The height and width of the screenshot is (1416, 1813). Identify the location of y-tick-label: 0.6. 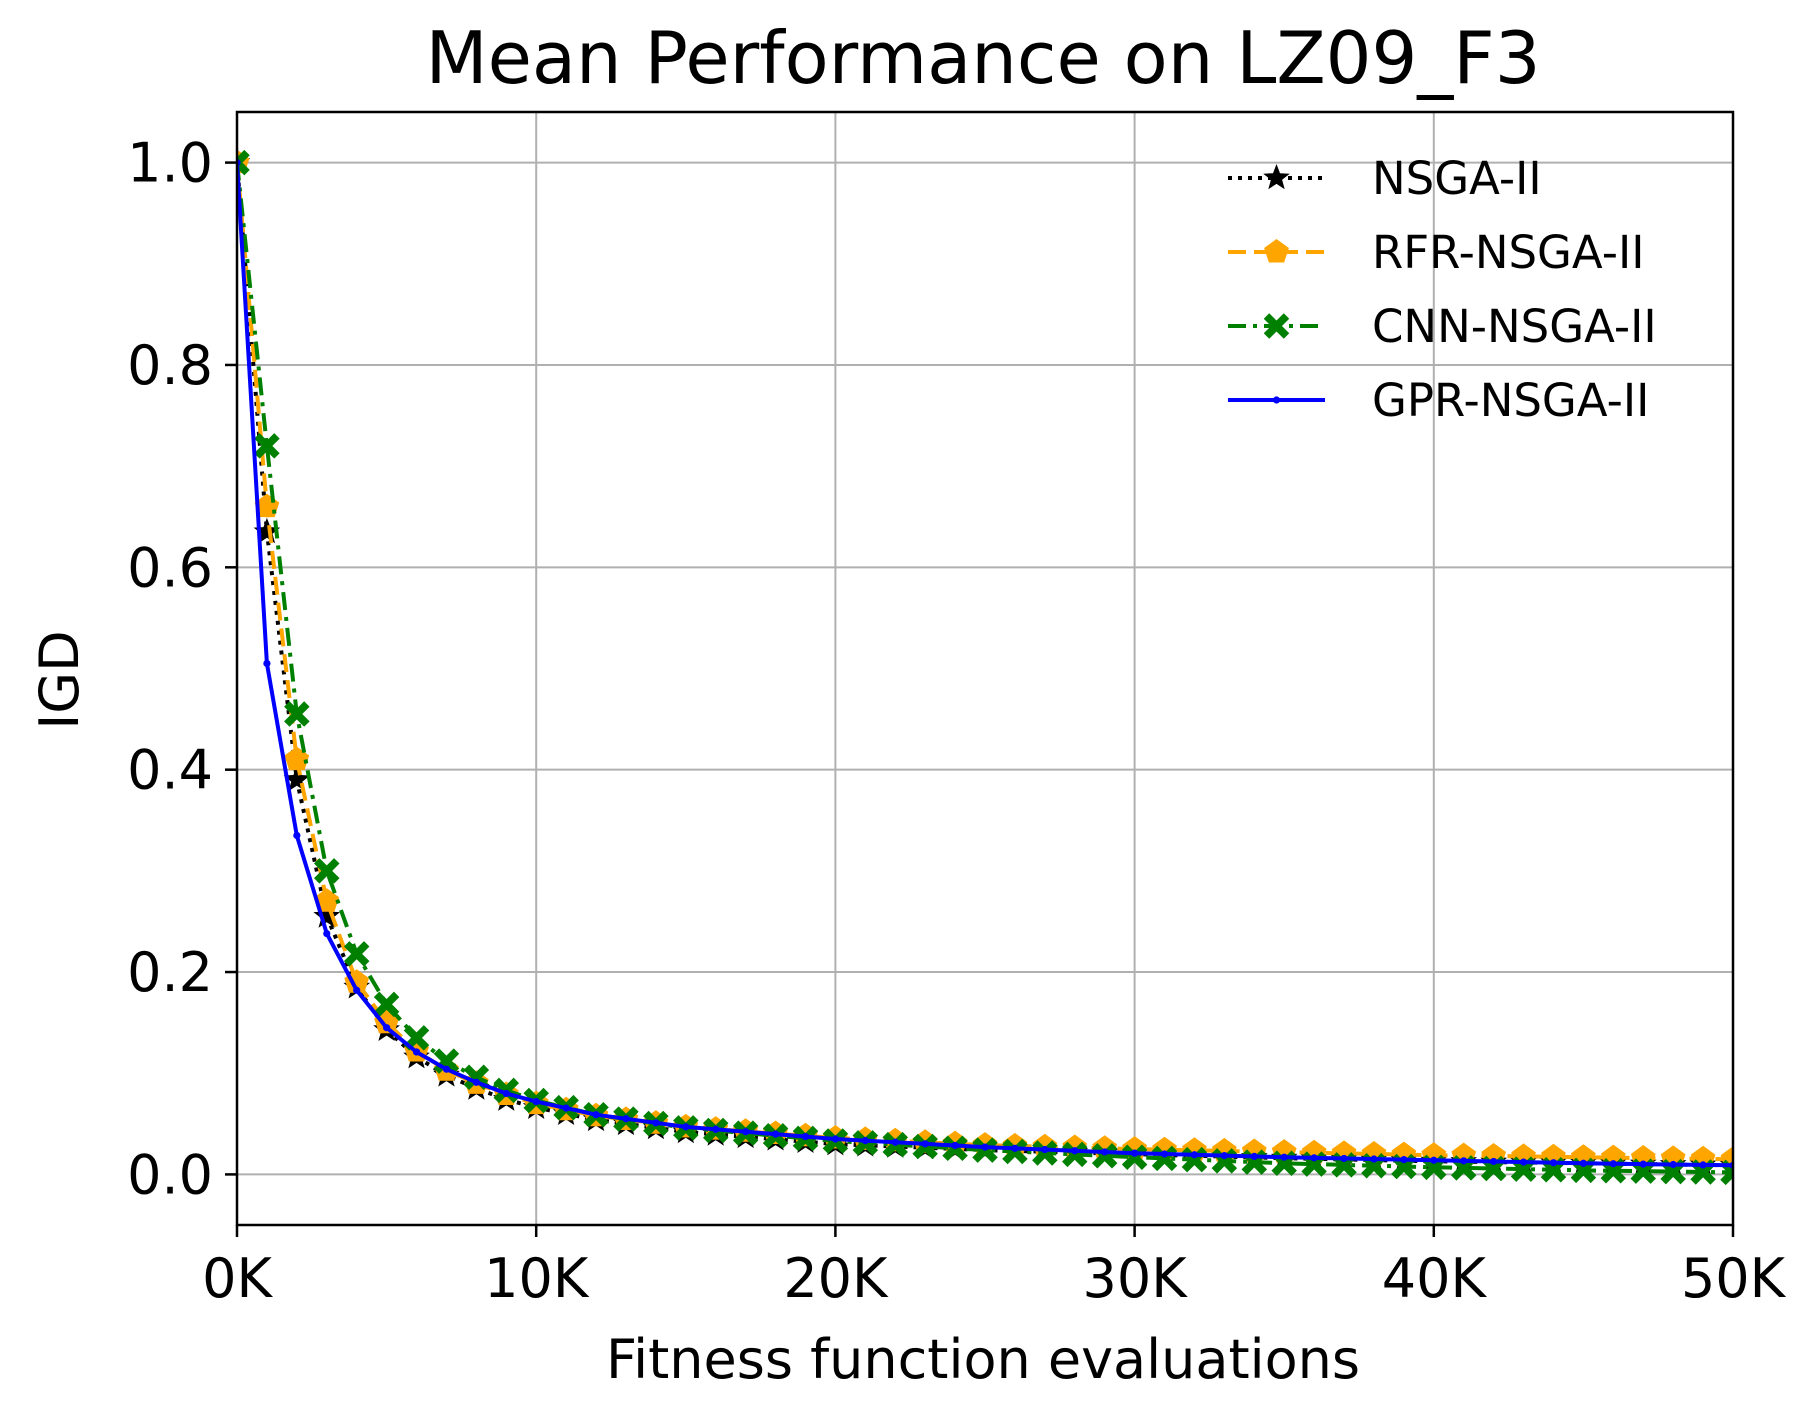
(170, 567).